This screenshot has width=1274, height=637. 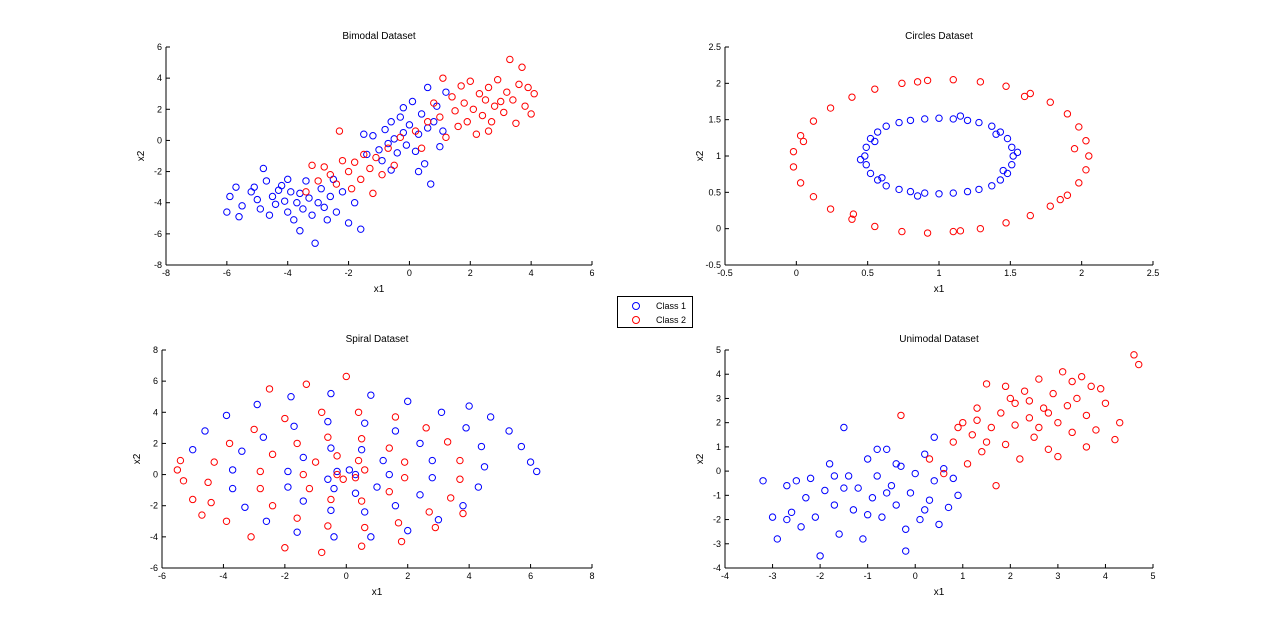 What do you see at coordinates (377, 592) in the screenshot?
I see `x-axis-label: x1` at bounding box center [377, 592].